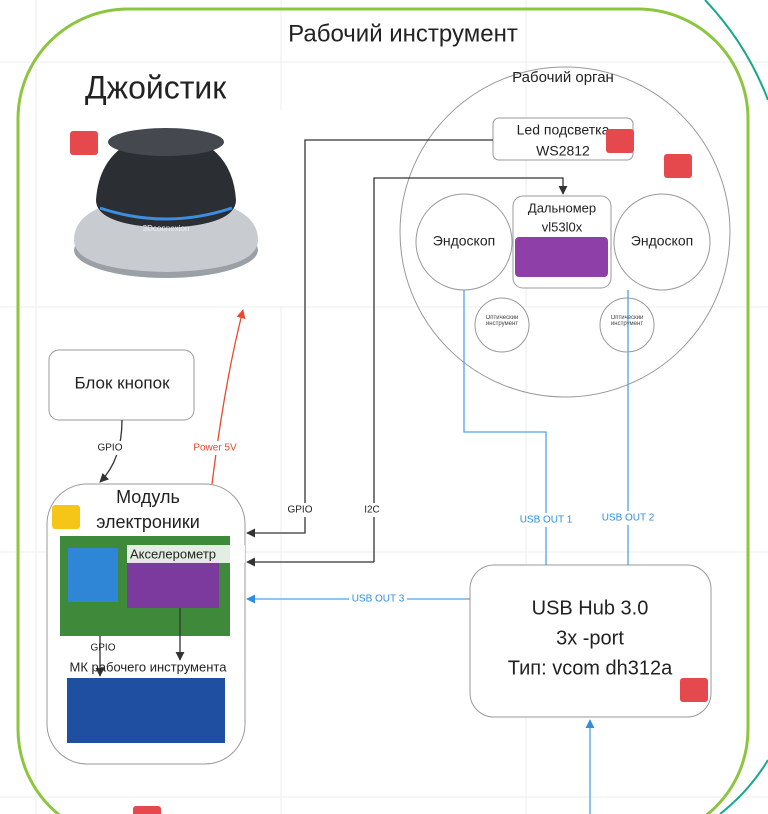 This screenshot has width=768, height=814. I want to click on led-label: Led подсветка, so click(563, 130).